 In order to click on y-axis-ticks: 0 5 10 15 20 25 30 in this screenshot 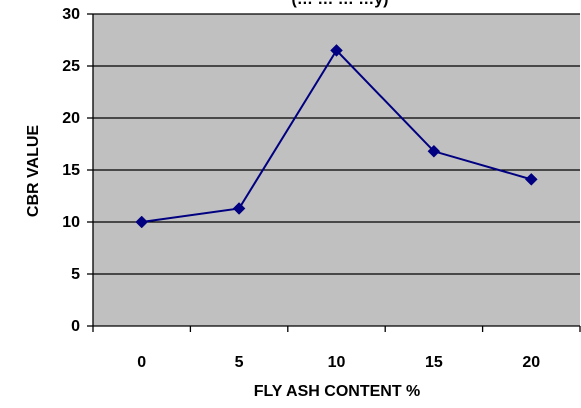, I will do `click(77, 170)`.